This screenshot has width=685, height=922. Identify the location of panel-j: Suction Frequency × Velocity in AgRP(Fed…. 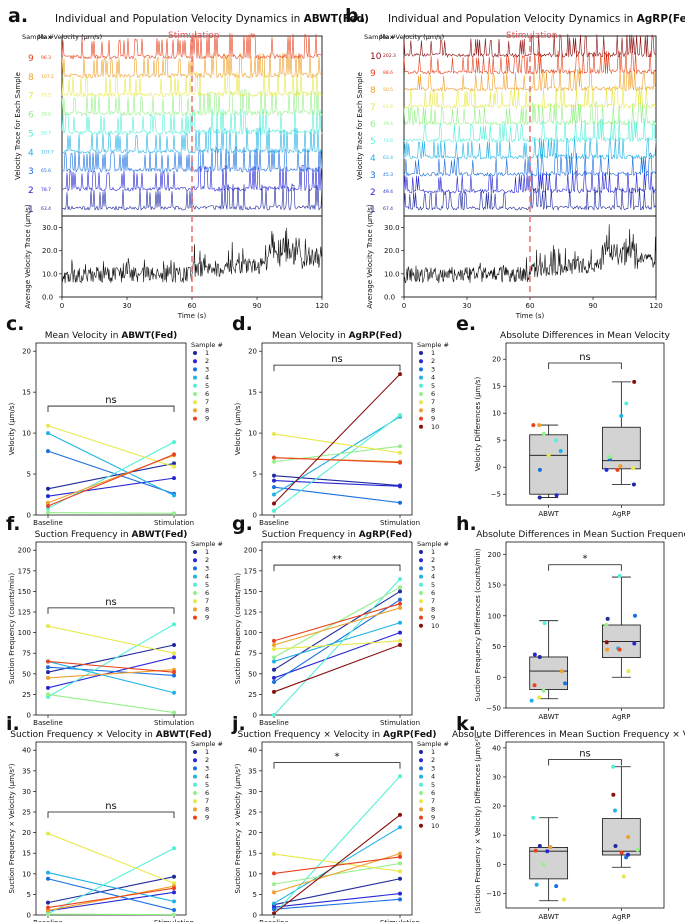
(341, 826).